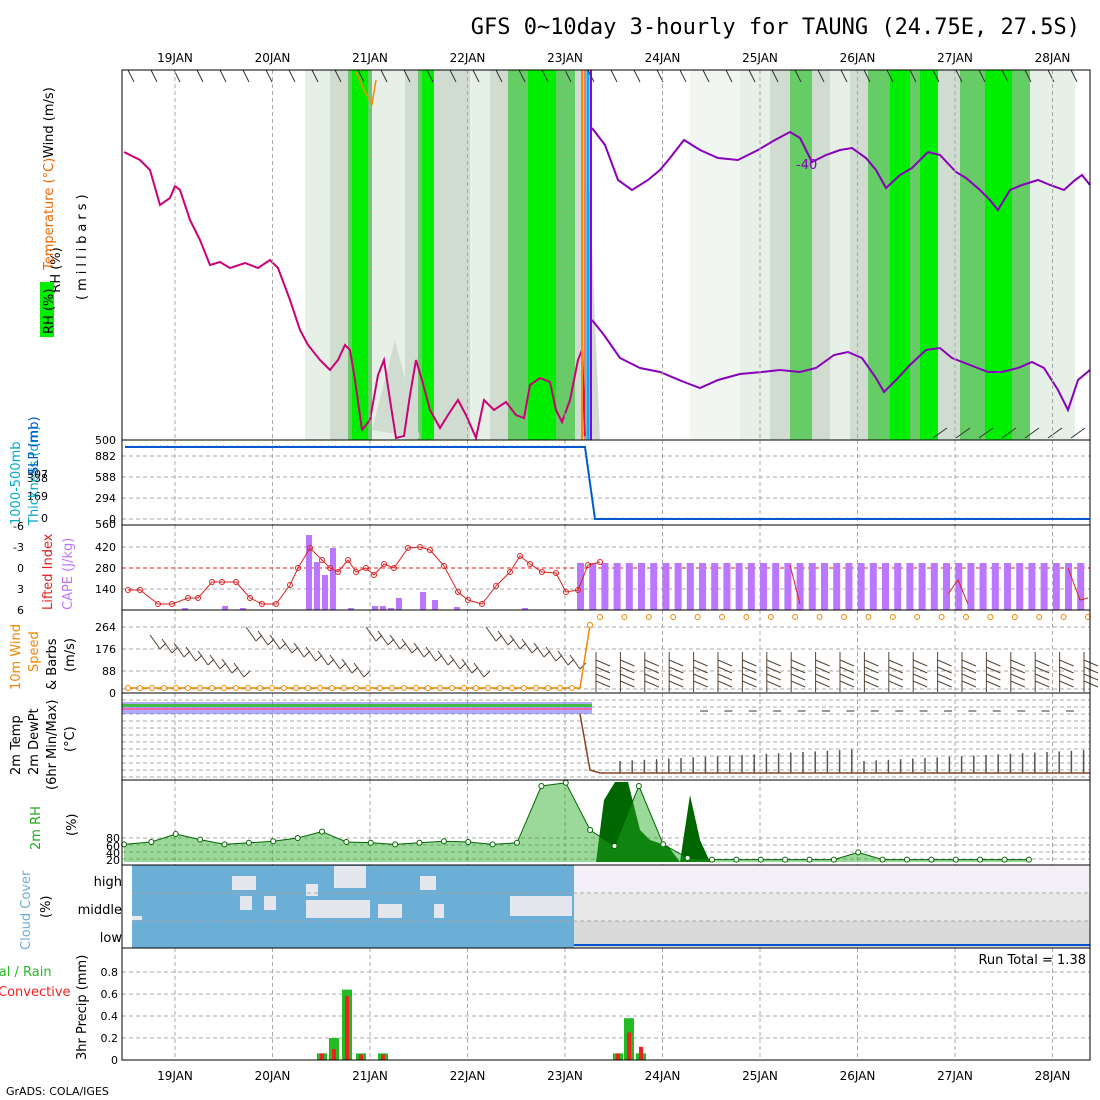  I want to click on day-label-top: 26JAN, so click(858, 58).